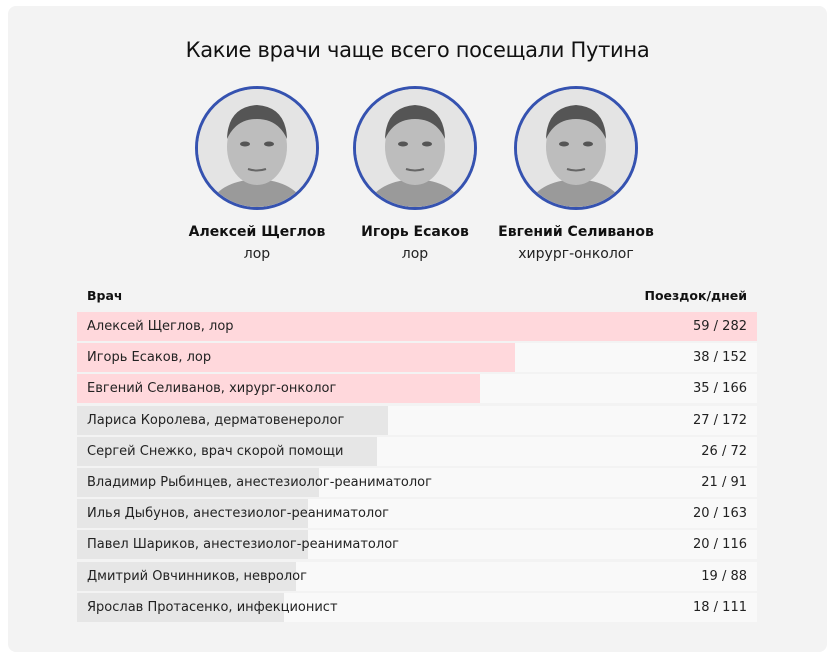 The width and height of the screenshot is (835, 661). I want to click on trips-days-value: 19 / 88, so click(724, 576).